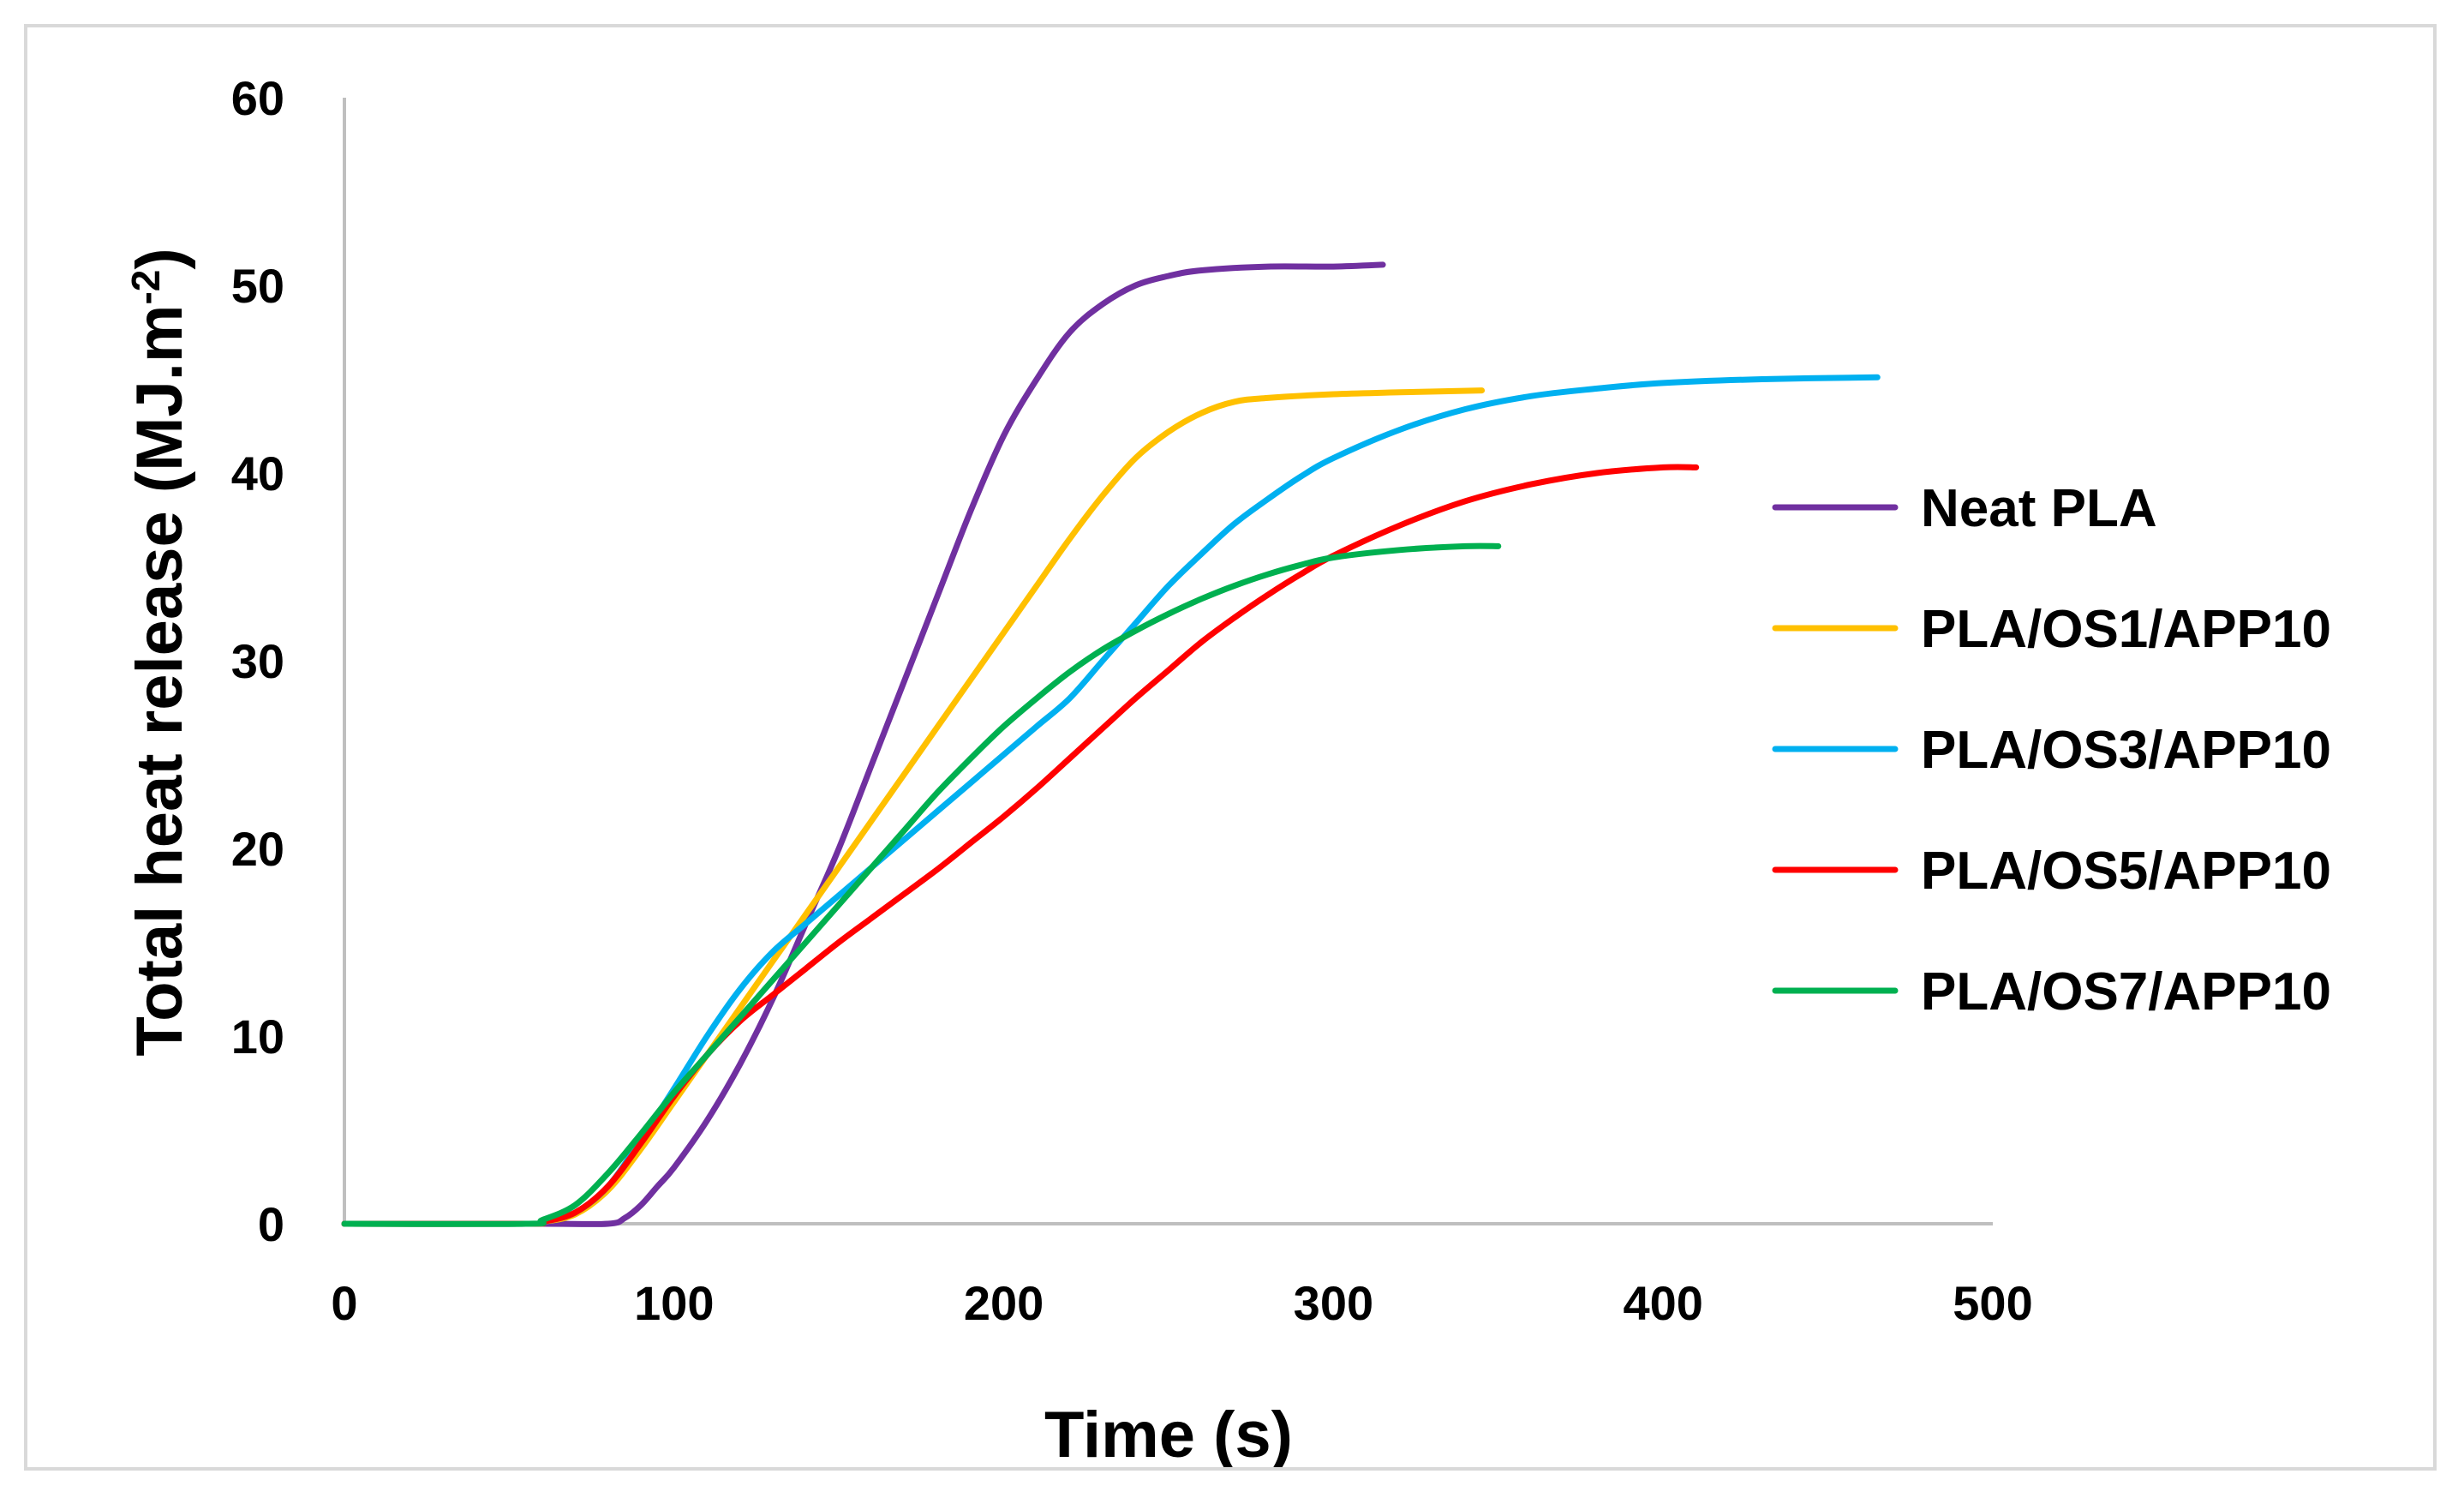 This screenshot has width=2464, height=1498. I want to click on y-tick-label: 0, so click(271, 1224).